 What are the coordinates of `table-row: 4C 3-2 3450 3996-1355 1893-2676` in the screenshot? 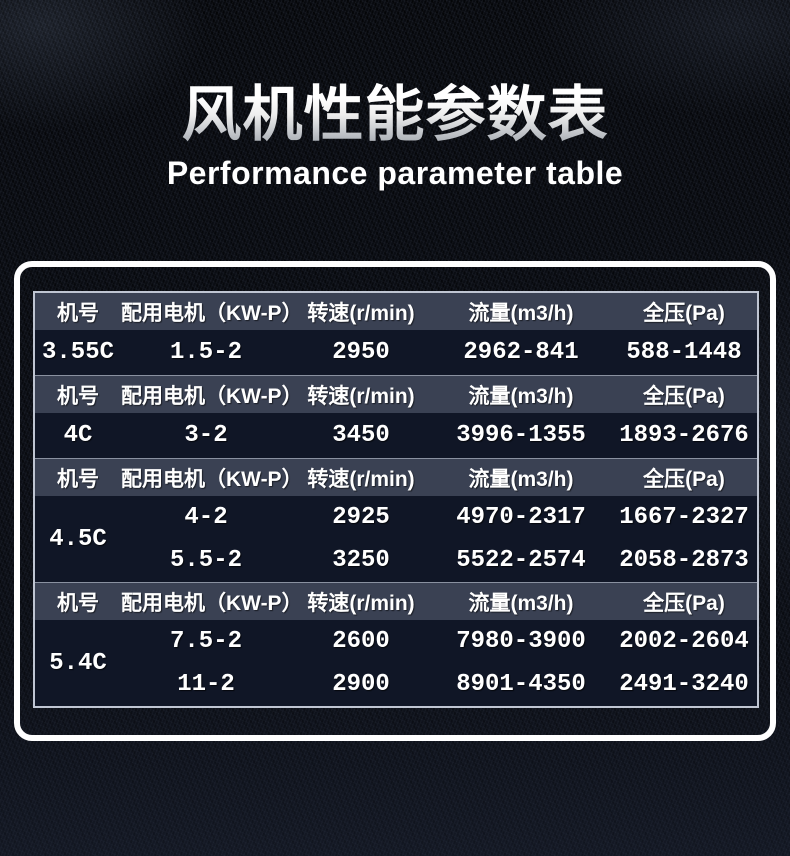 It's located at (396, 436).